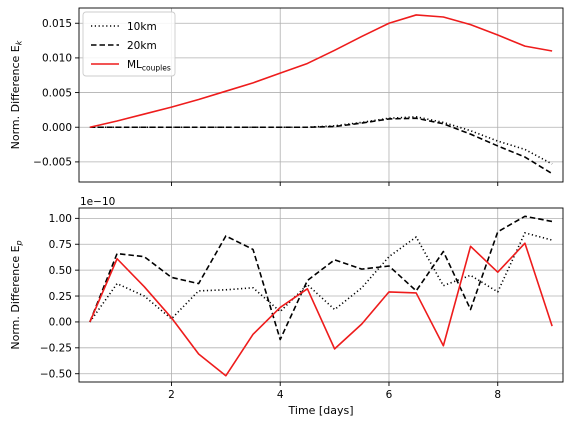  I want to click on series-line-20km, so click(321, 146).